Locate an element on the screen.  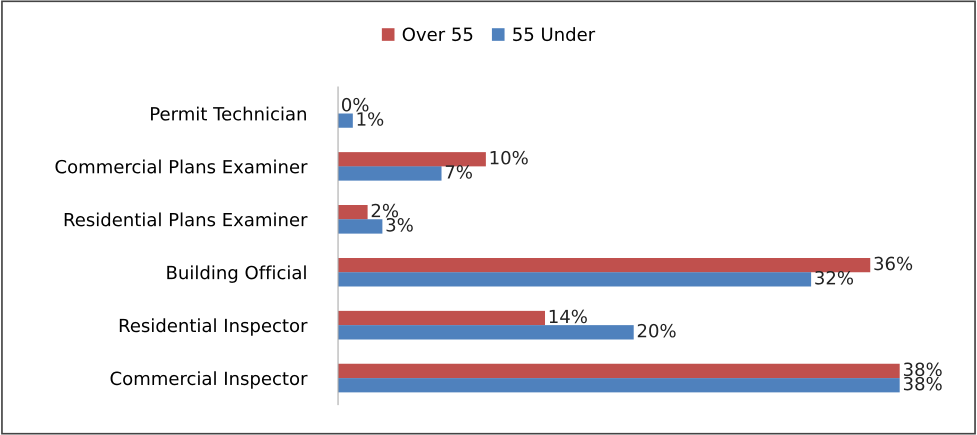
y-tick-label: Residential Plans Examiner is located at coordinates (186, 219).